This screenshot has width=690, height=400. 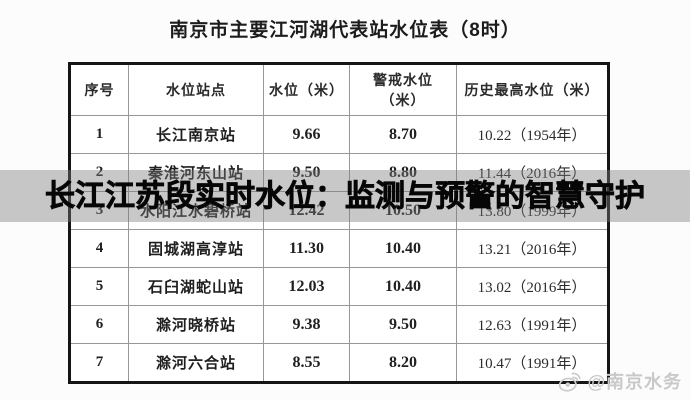 I want to click on cell-historic-max: 11.44（2016年）, so click(x=532, y=172).